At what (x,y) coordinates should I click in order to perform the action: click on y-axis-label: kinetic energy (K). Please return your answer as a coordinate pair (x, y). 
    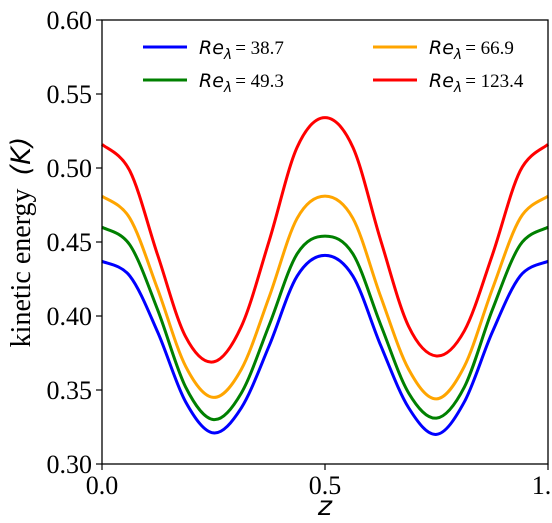
    Looking at the image, I should click on (21, 242).